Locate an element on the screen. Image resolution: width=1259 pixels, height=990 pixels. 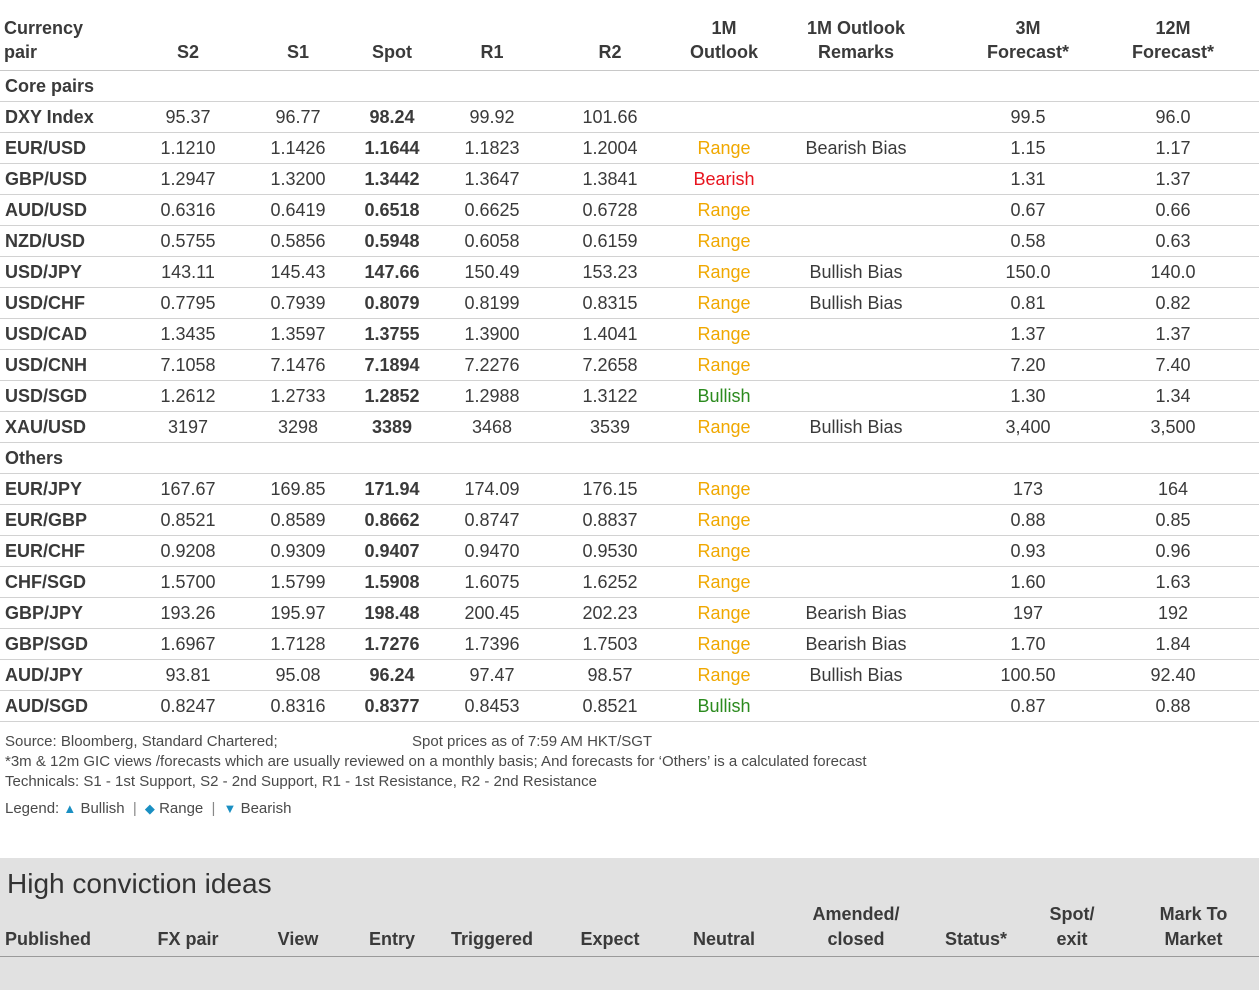
r2-cell: 176.15 is located at coordinates (610, 489).